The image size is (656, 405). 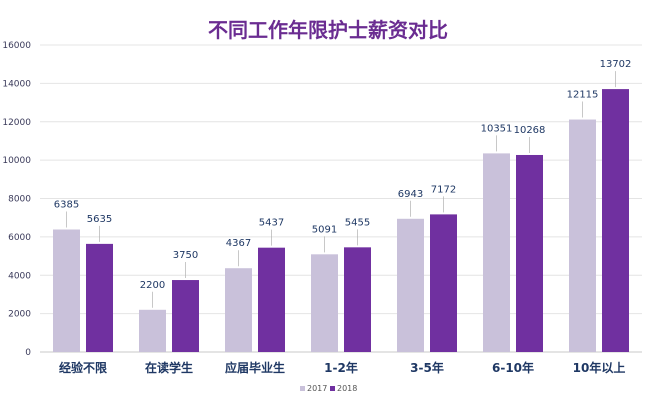 I want to click on y-tick-label: 12000, so click(x=16, y=123).